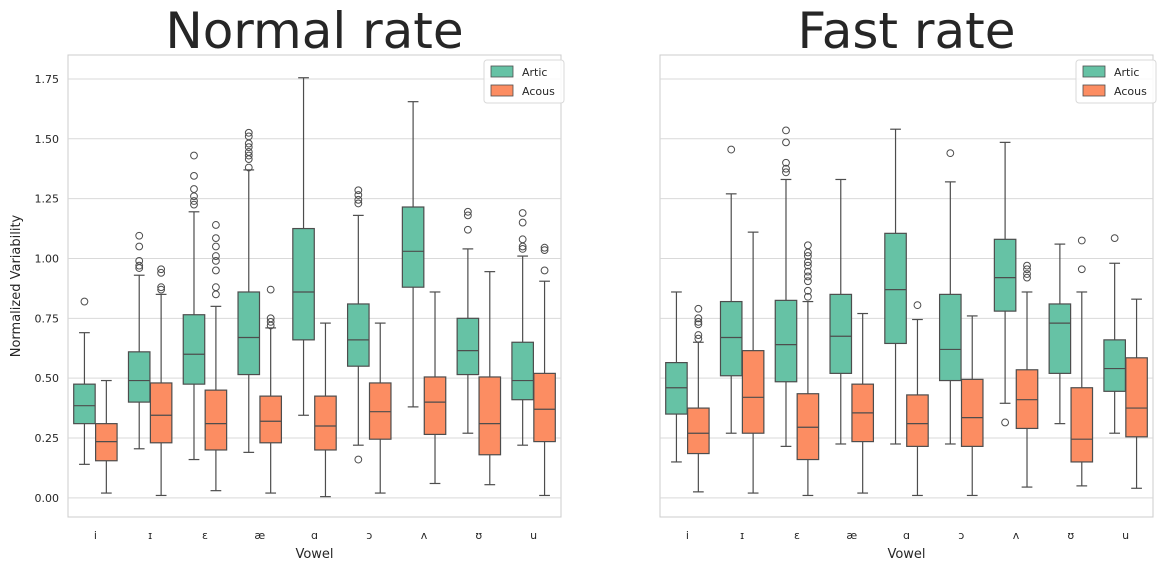 The height and width of the screenshot is (571, 1166). I want to click on x-tick-label: ʌ, so click(1016, 535).